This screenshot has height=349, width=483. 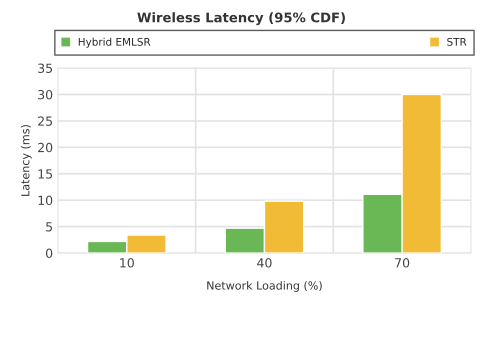 I want to click on y-tick-label: 0, so click(x=49, y=253).